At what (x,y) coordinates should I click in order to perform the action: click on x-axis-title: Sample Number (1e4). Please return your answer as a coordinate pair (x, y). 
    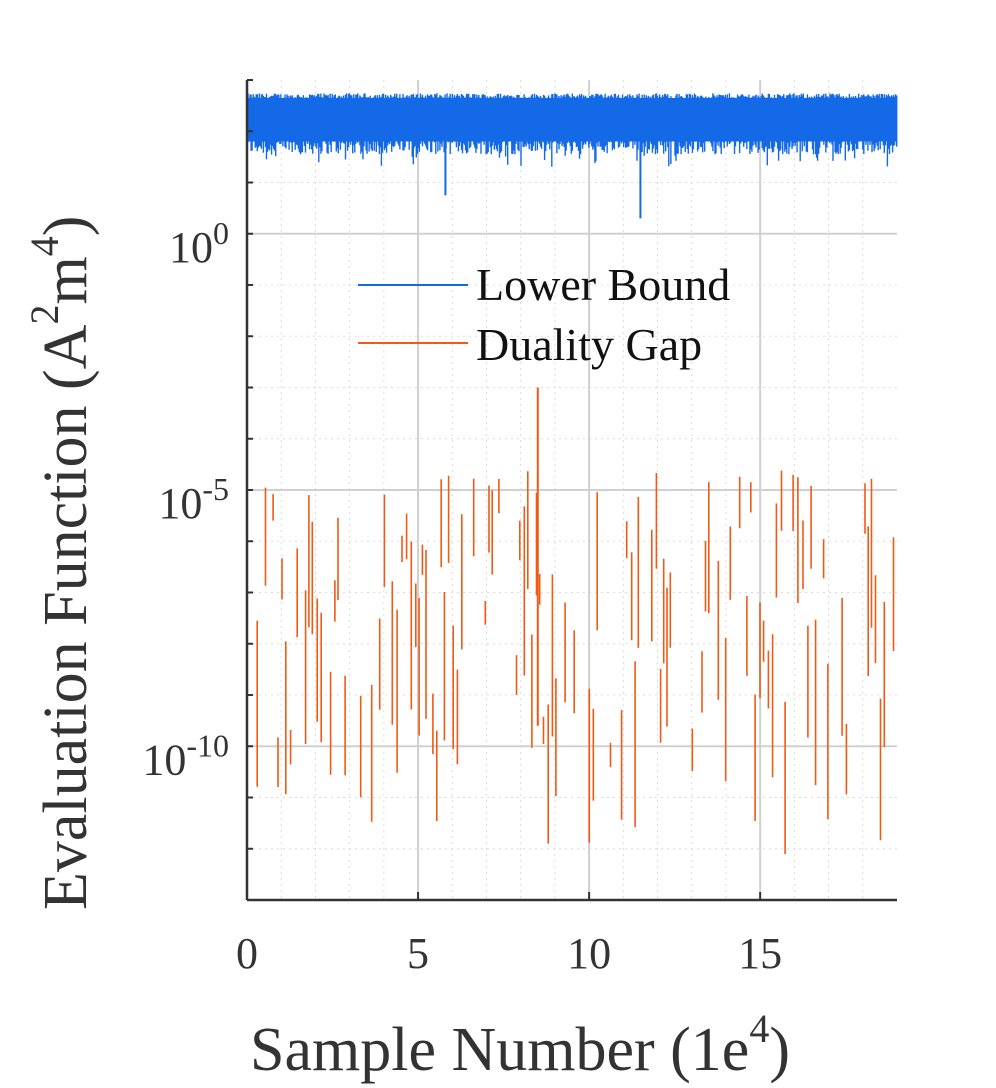
    Looking at the image, I should click on (520, 1045).